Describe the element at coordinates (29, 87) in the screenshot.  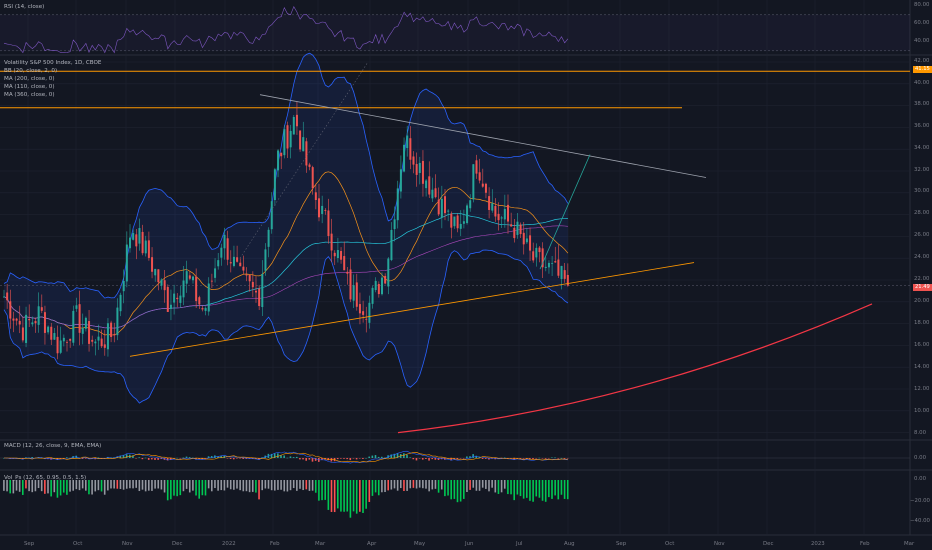
I see `legend-ma110: MA (110, close, 0)` at that location.